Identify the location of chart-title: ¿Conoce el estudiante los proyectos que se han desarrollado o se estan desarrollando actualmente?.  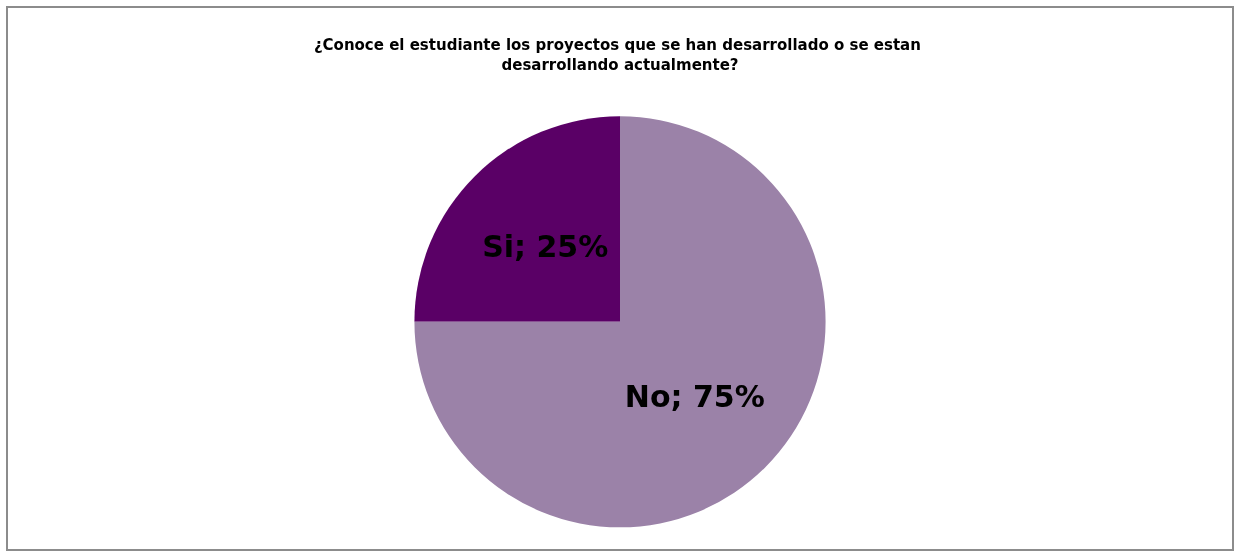
(620, 55).